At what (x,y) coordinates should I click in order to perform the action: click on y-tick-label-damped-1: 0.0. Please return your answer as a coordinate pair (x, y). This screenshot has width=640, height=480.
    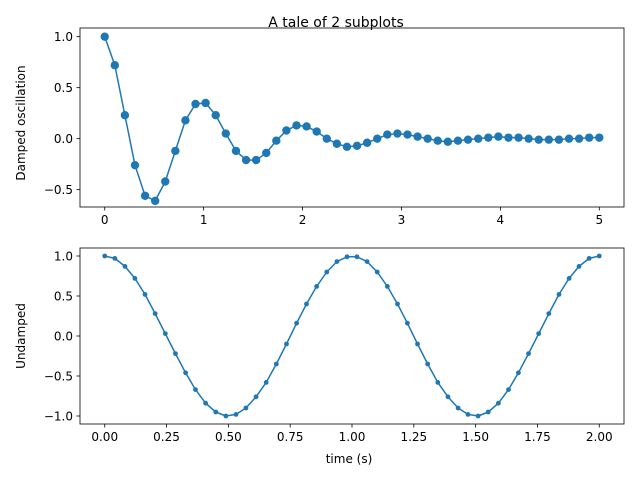
    Looking at the image, I should click on (63, 139).